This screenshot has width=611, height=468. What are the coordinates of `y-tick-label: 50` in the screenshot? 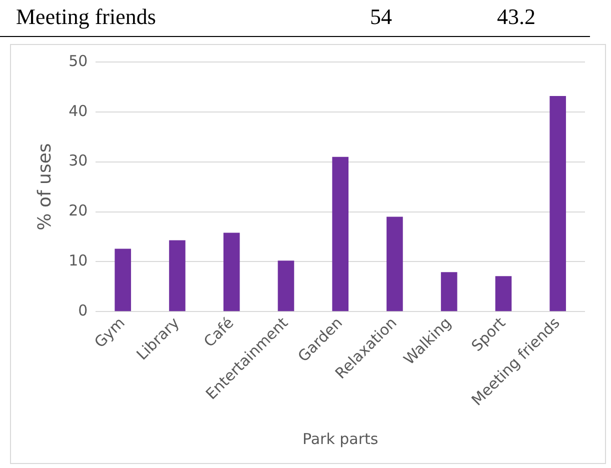 It's located at (78, 61).